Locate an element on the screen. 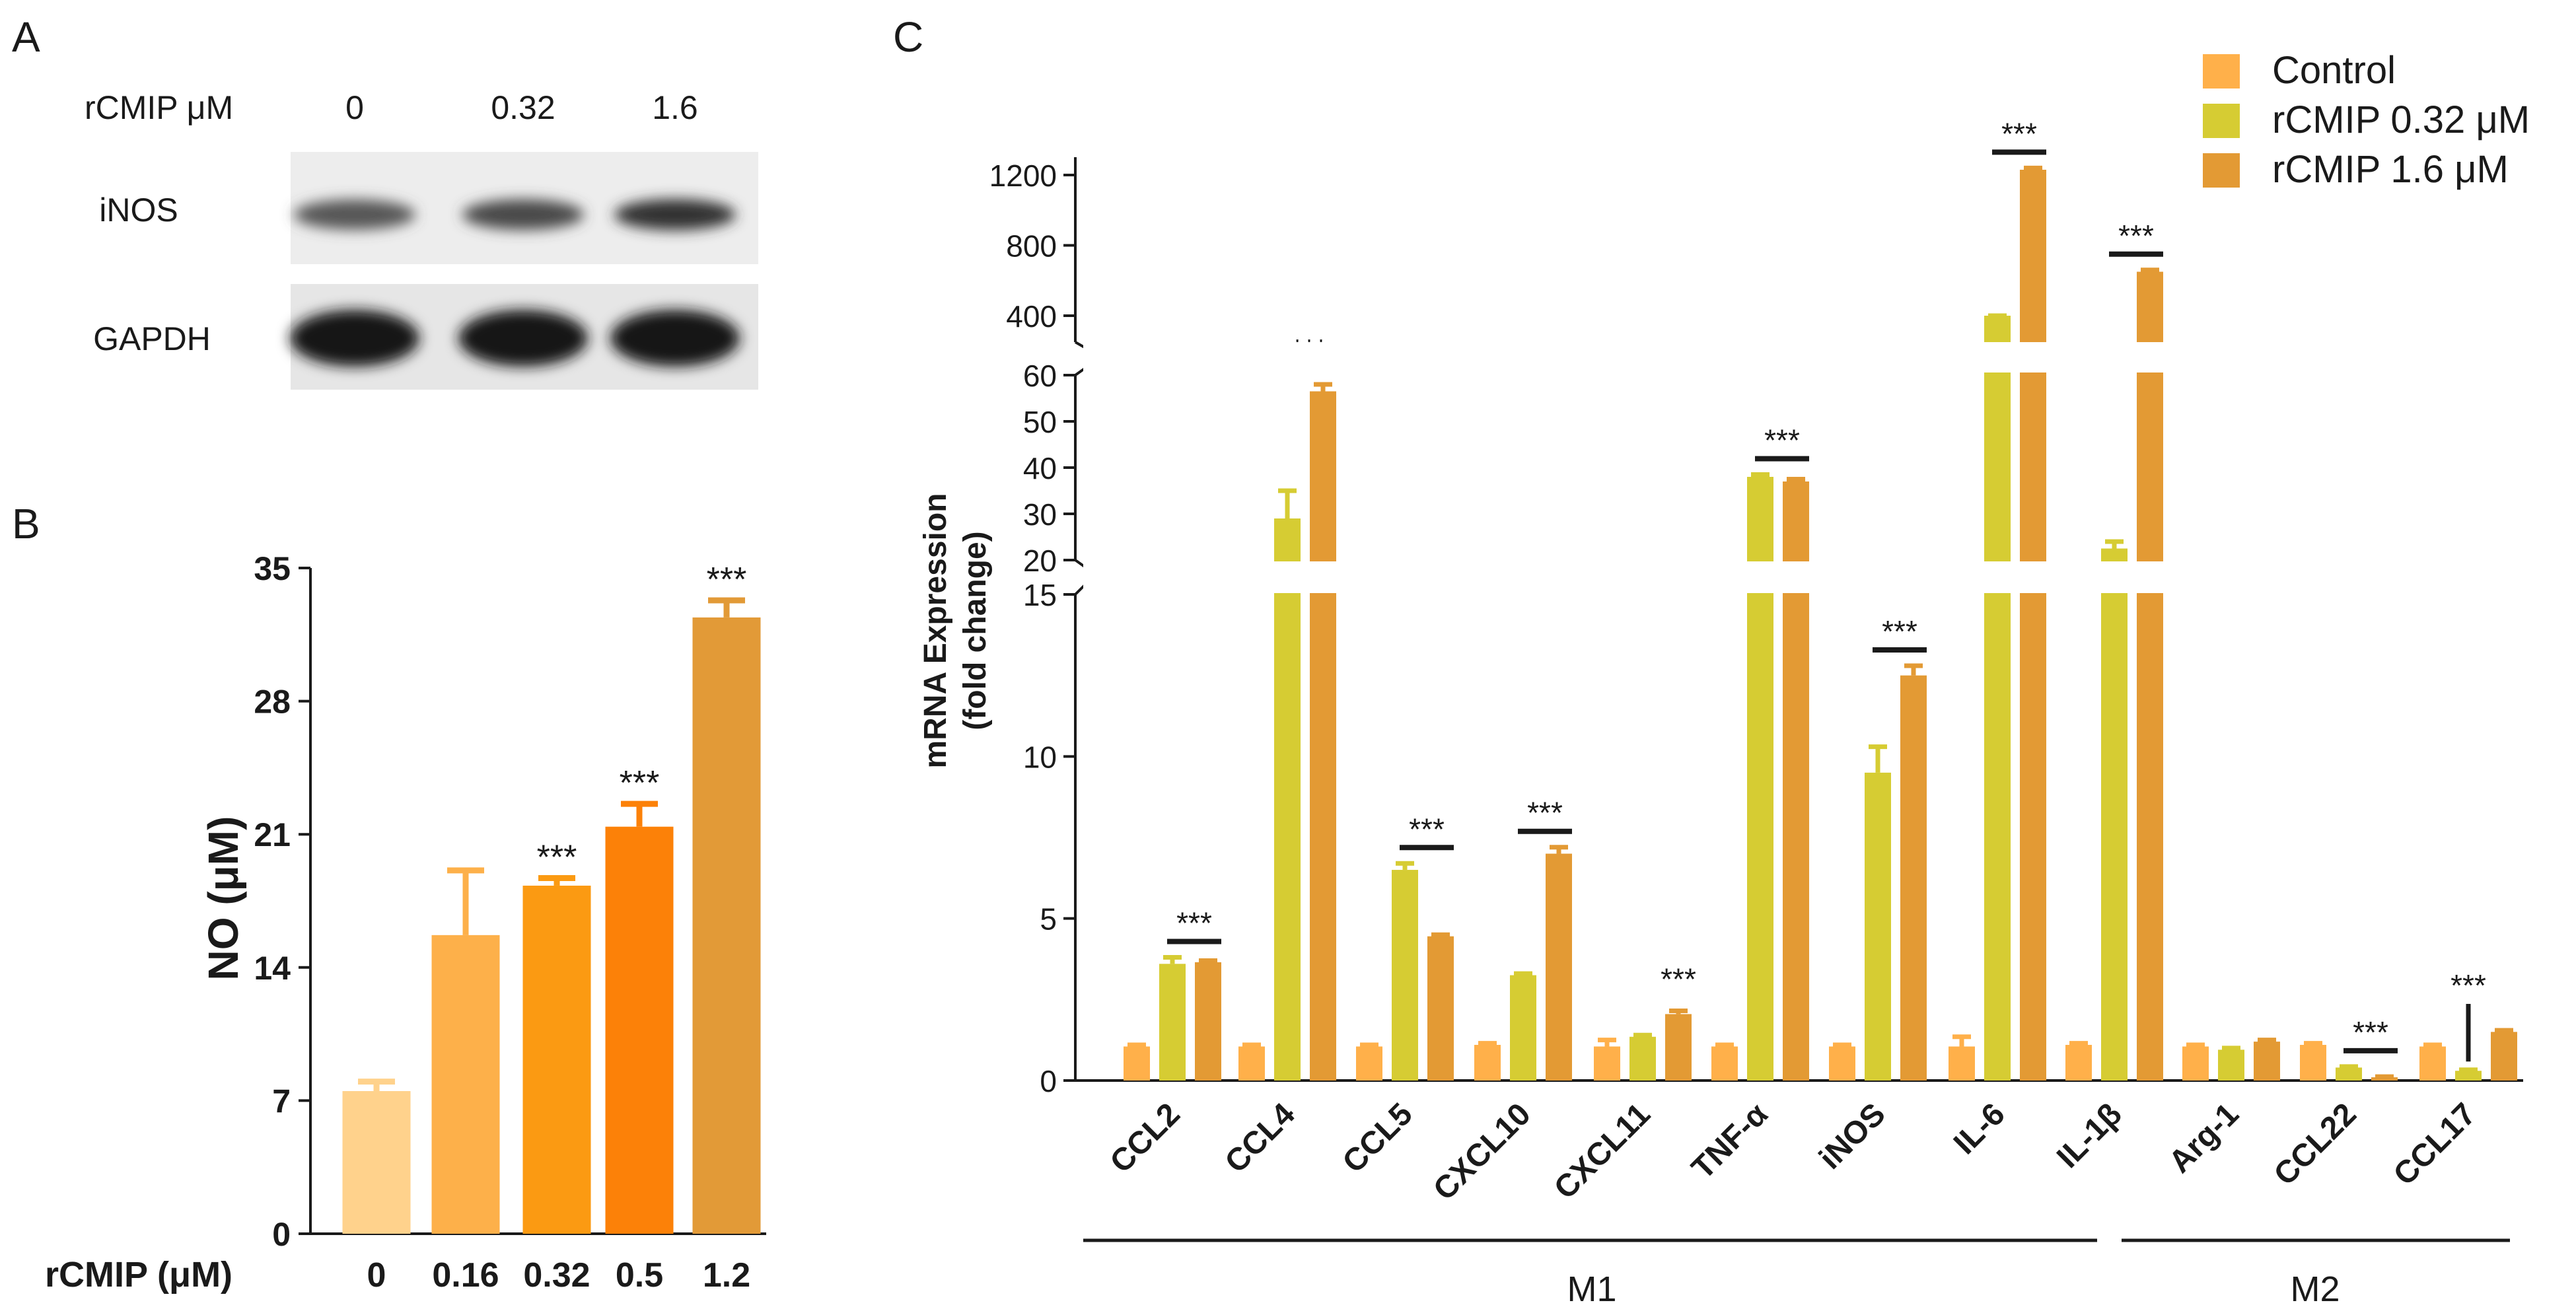 This screenshot has width=2576, height=1313. x-tick-label: TNF-α is located at coordinates (1730, 1141).